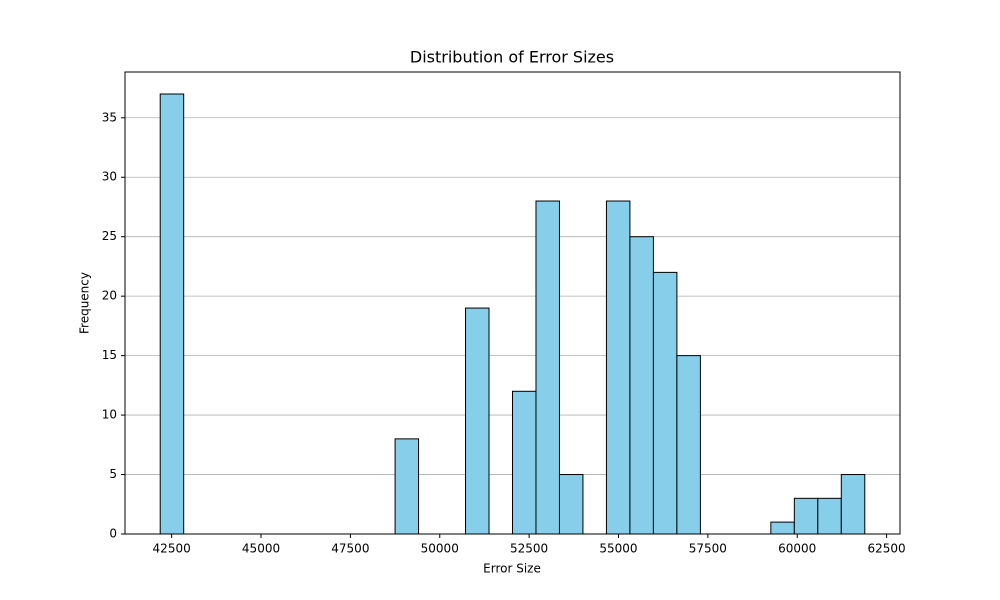 Image resolution: width=1000 pixels, height=600 pixels. I want to click on x-tick-label: 55000, so click(618, 549).